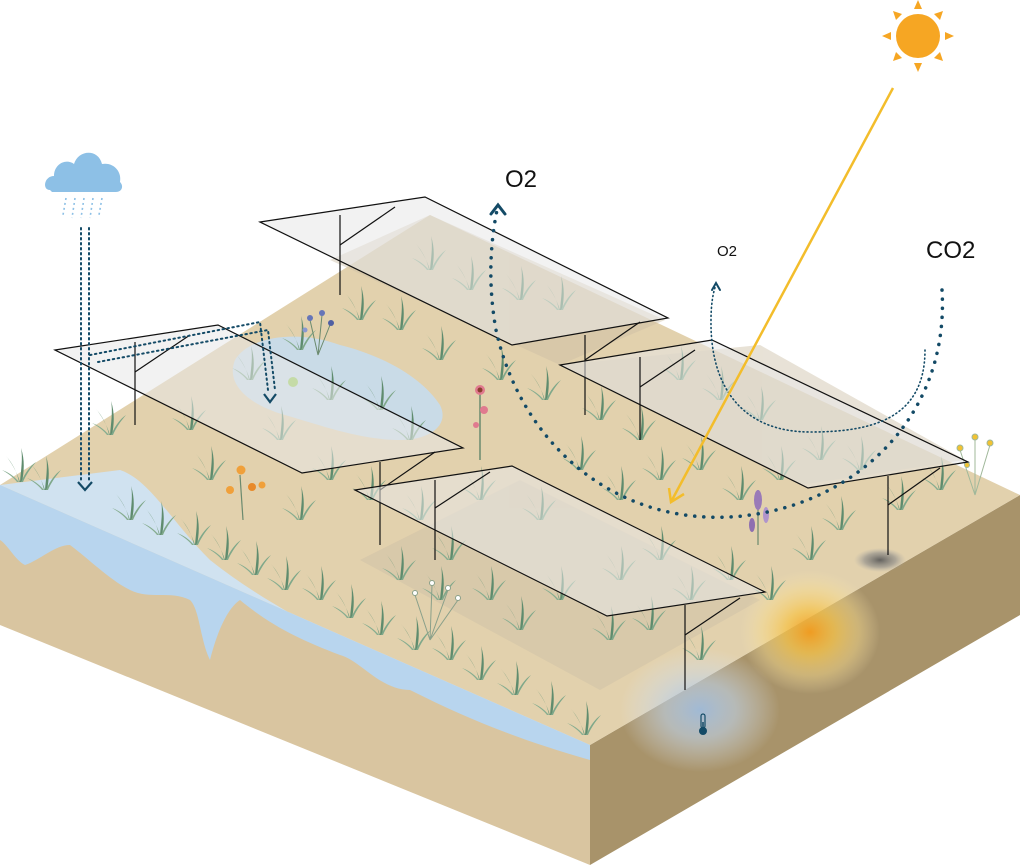  I want to click on thermometer-icon, so click(703, 724).